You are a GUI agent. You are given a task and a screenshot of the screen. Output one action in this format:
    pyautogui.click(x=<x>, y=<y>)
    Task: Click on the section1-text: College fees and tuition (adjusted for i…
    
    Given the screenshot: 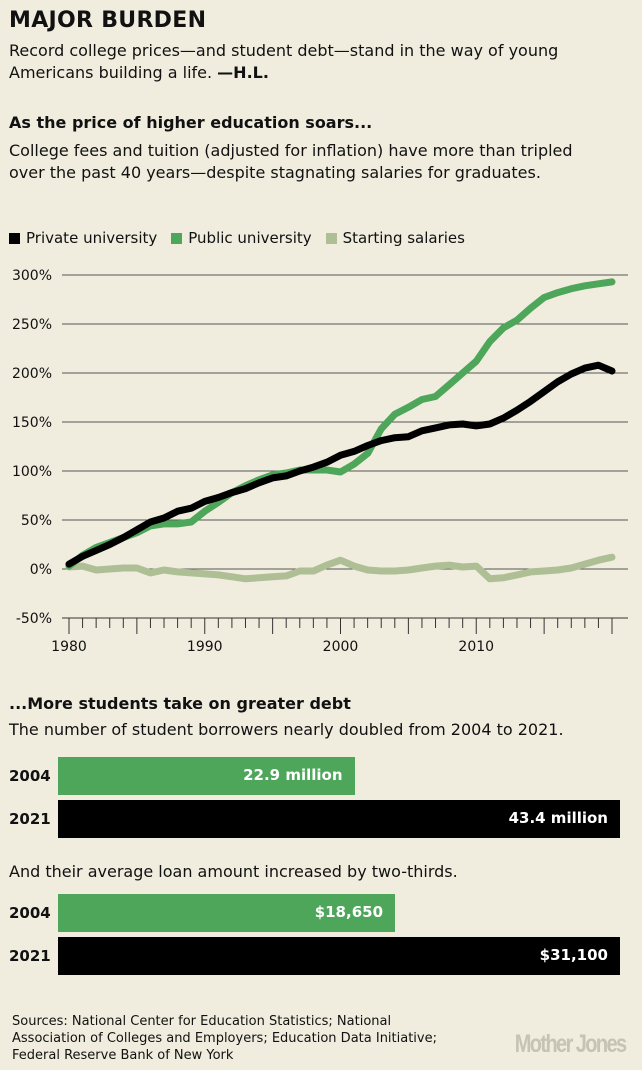 What is the action you would take?
    pyautogui.click(x=291, y=161)
    